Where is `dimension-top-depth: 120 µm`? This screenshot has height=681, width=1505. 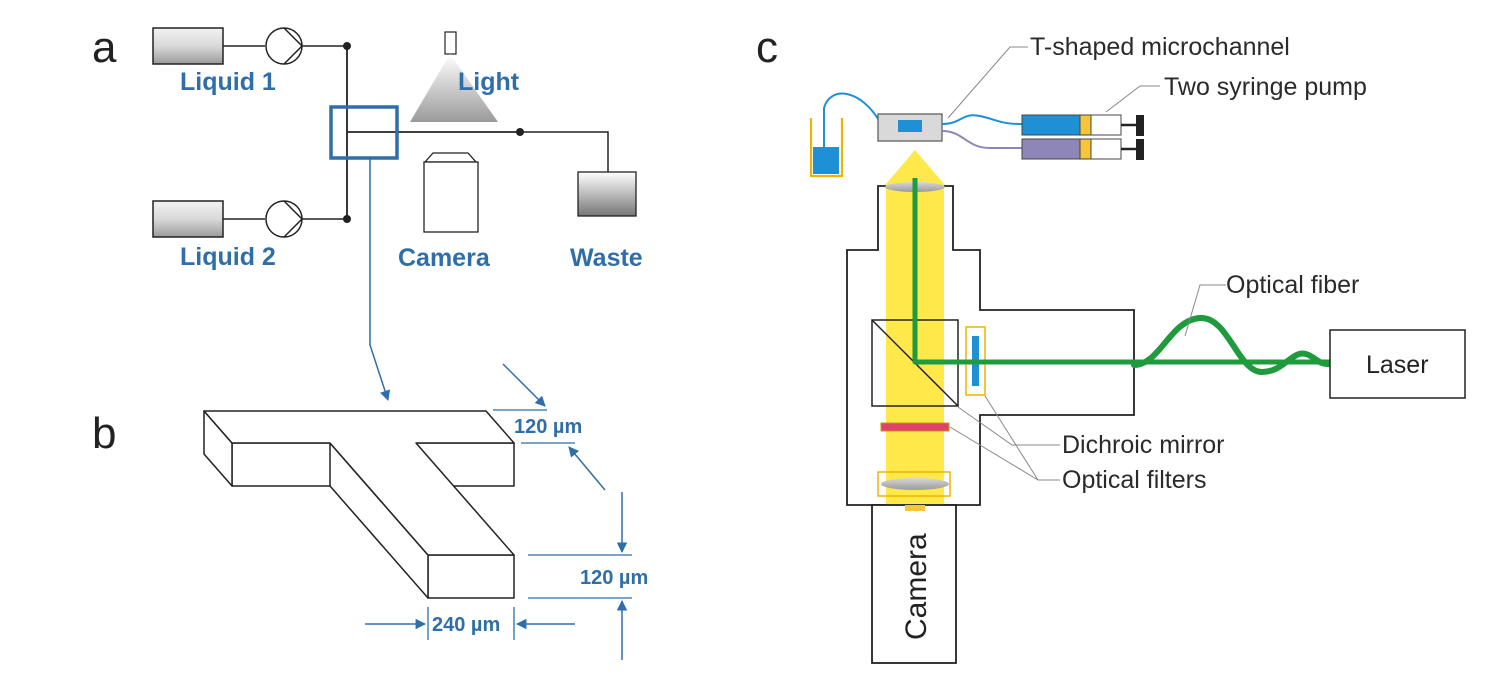 dimension-top-depth: 120 µm is located at coordinates (549, 427).